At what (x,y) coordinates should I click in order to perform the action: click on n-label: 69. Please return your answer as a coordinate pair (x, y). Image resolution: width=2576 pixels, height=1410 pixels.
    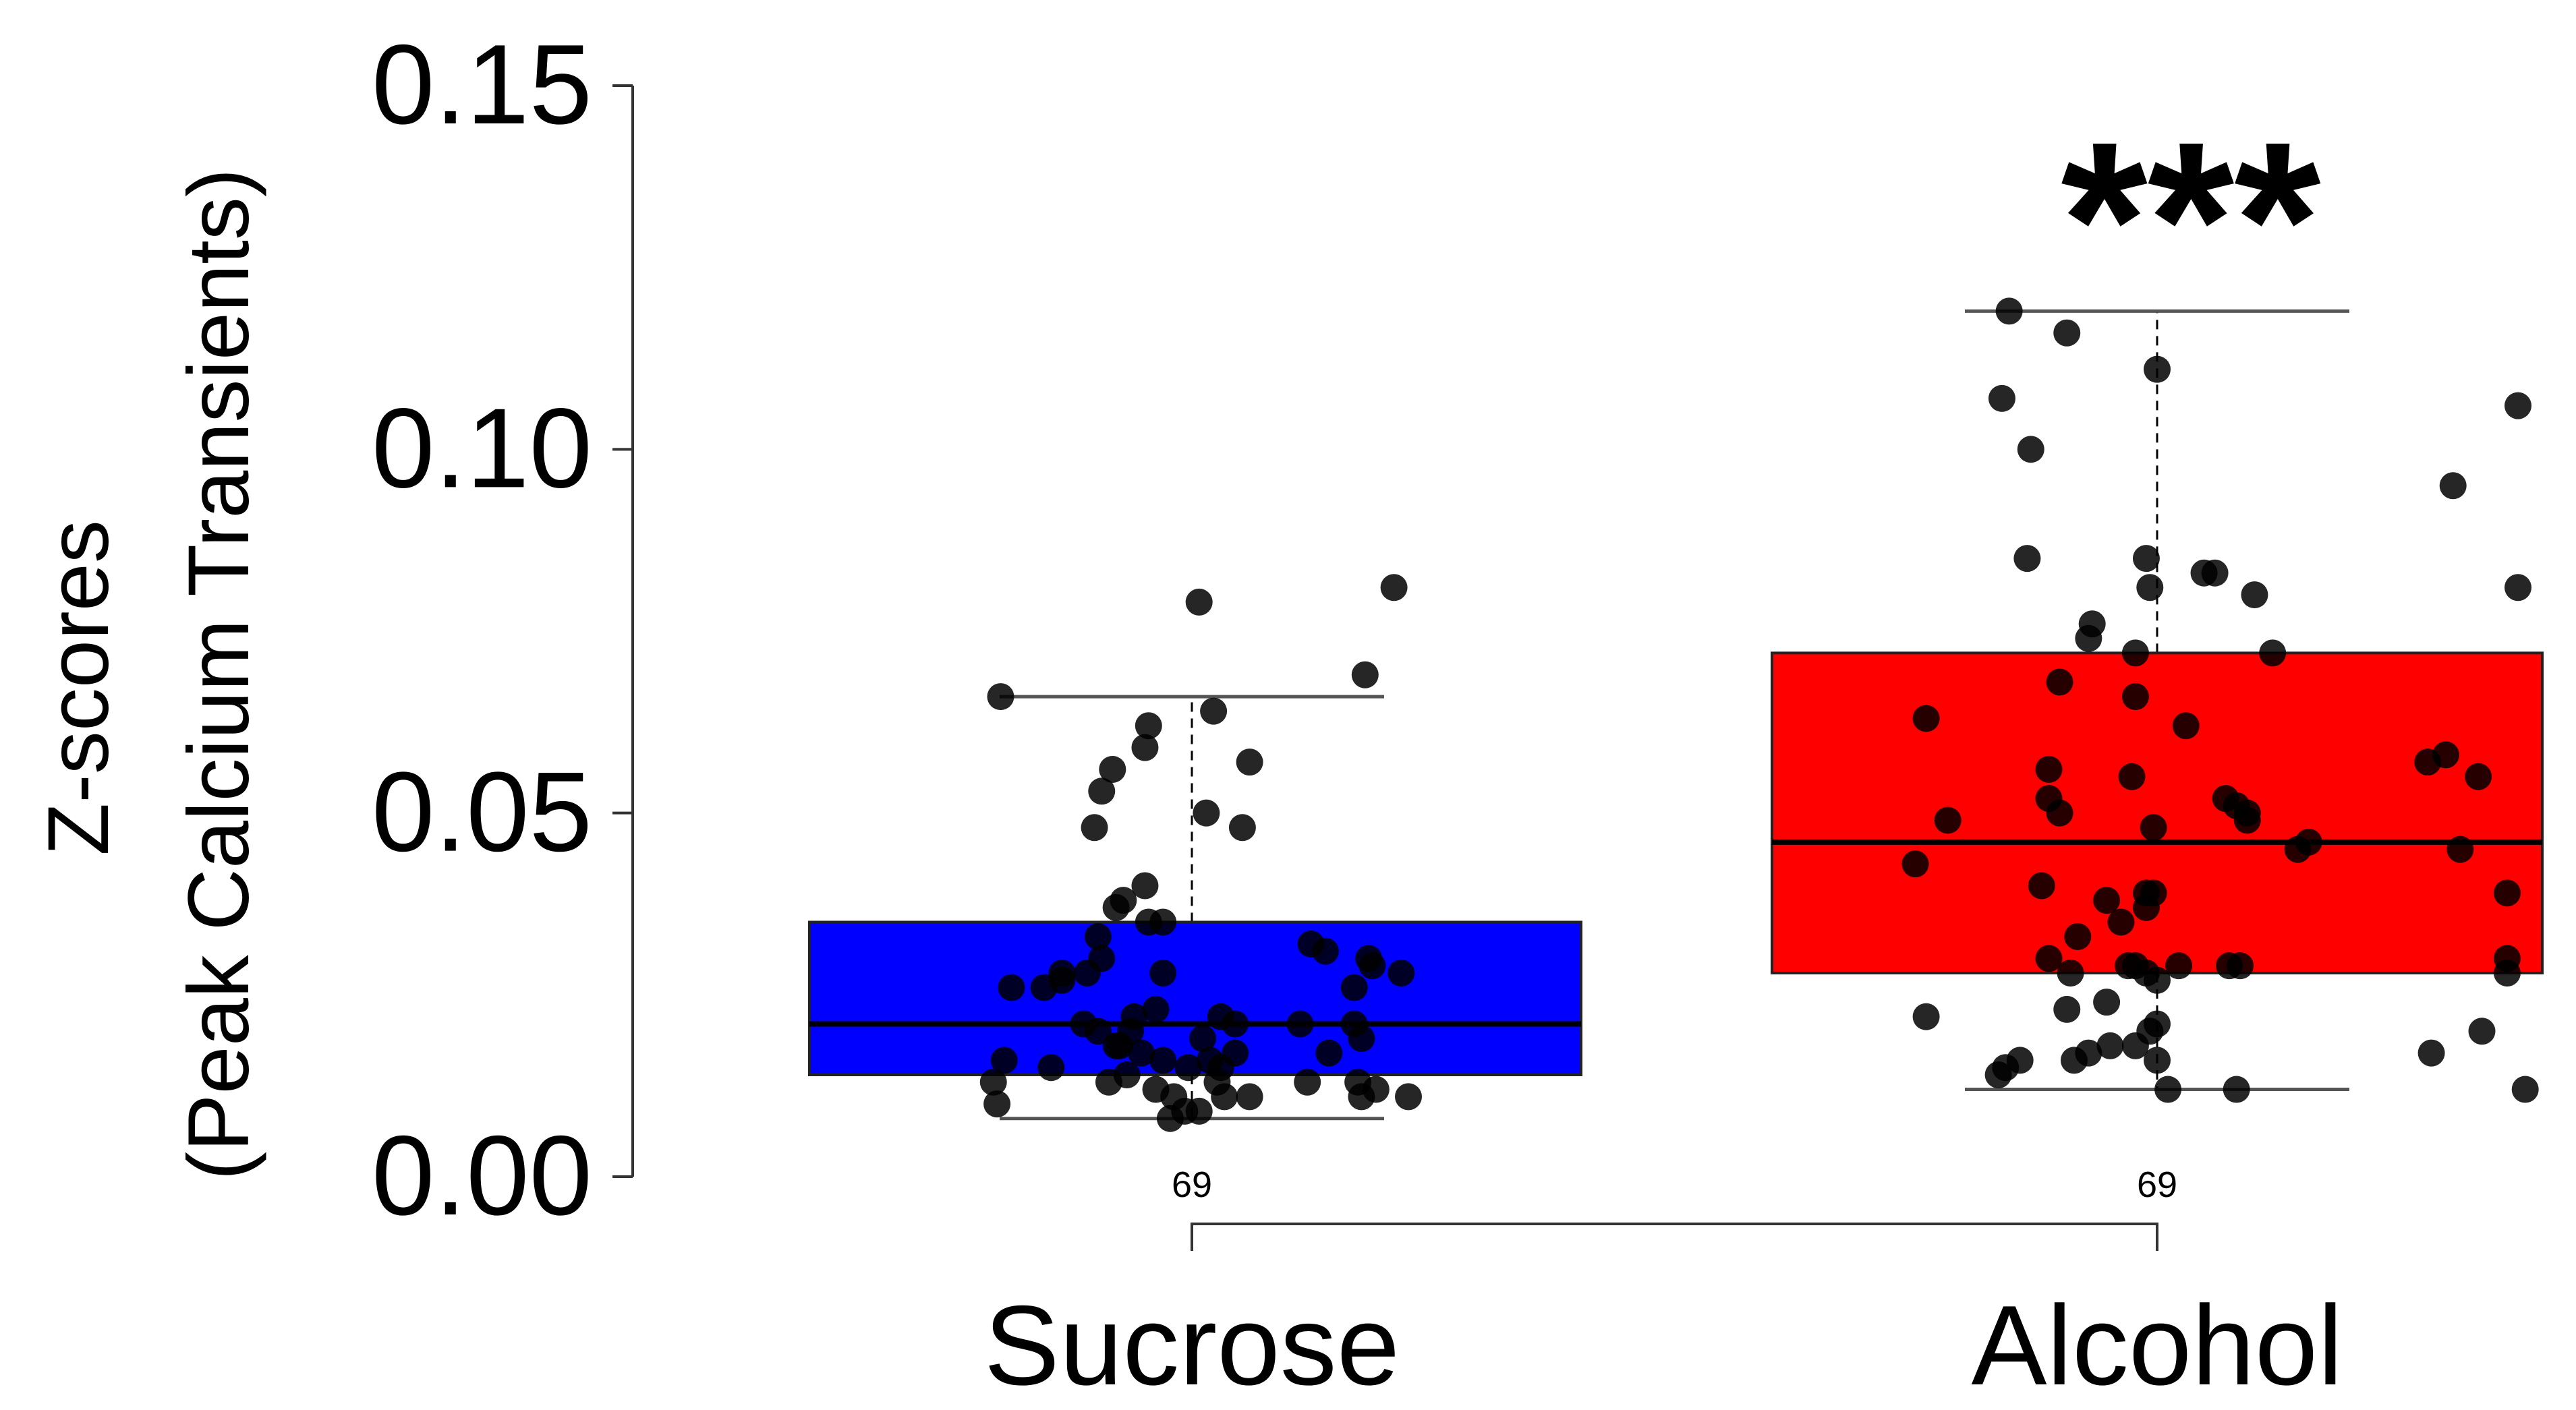
    Looking at the image, I should click on (1192, 1185).